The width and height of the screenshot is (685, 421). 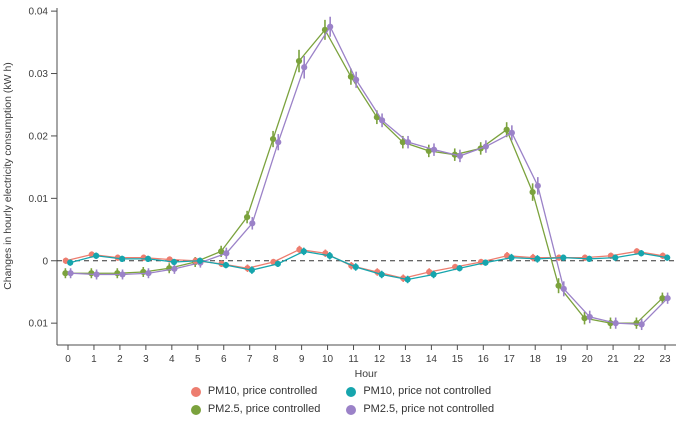 I want to click on x-tick-label: 5, so click(x=198, y=359).